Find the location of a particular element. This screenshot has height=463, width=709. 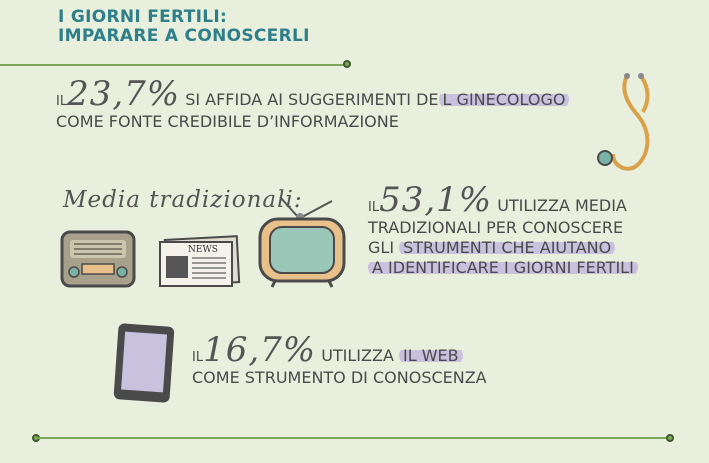

tv-icon is located at coordinates (302, 242).